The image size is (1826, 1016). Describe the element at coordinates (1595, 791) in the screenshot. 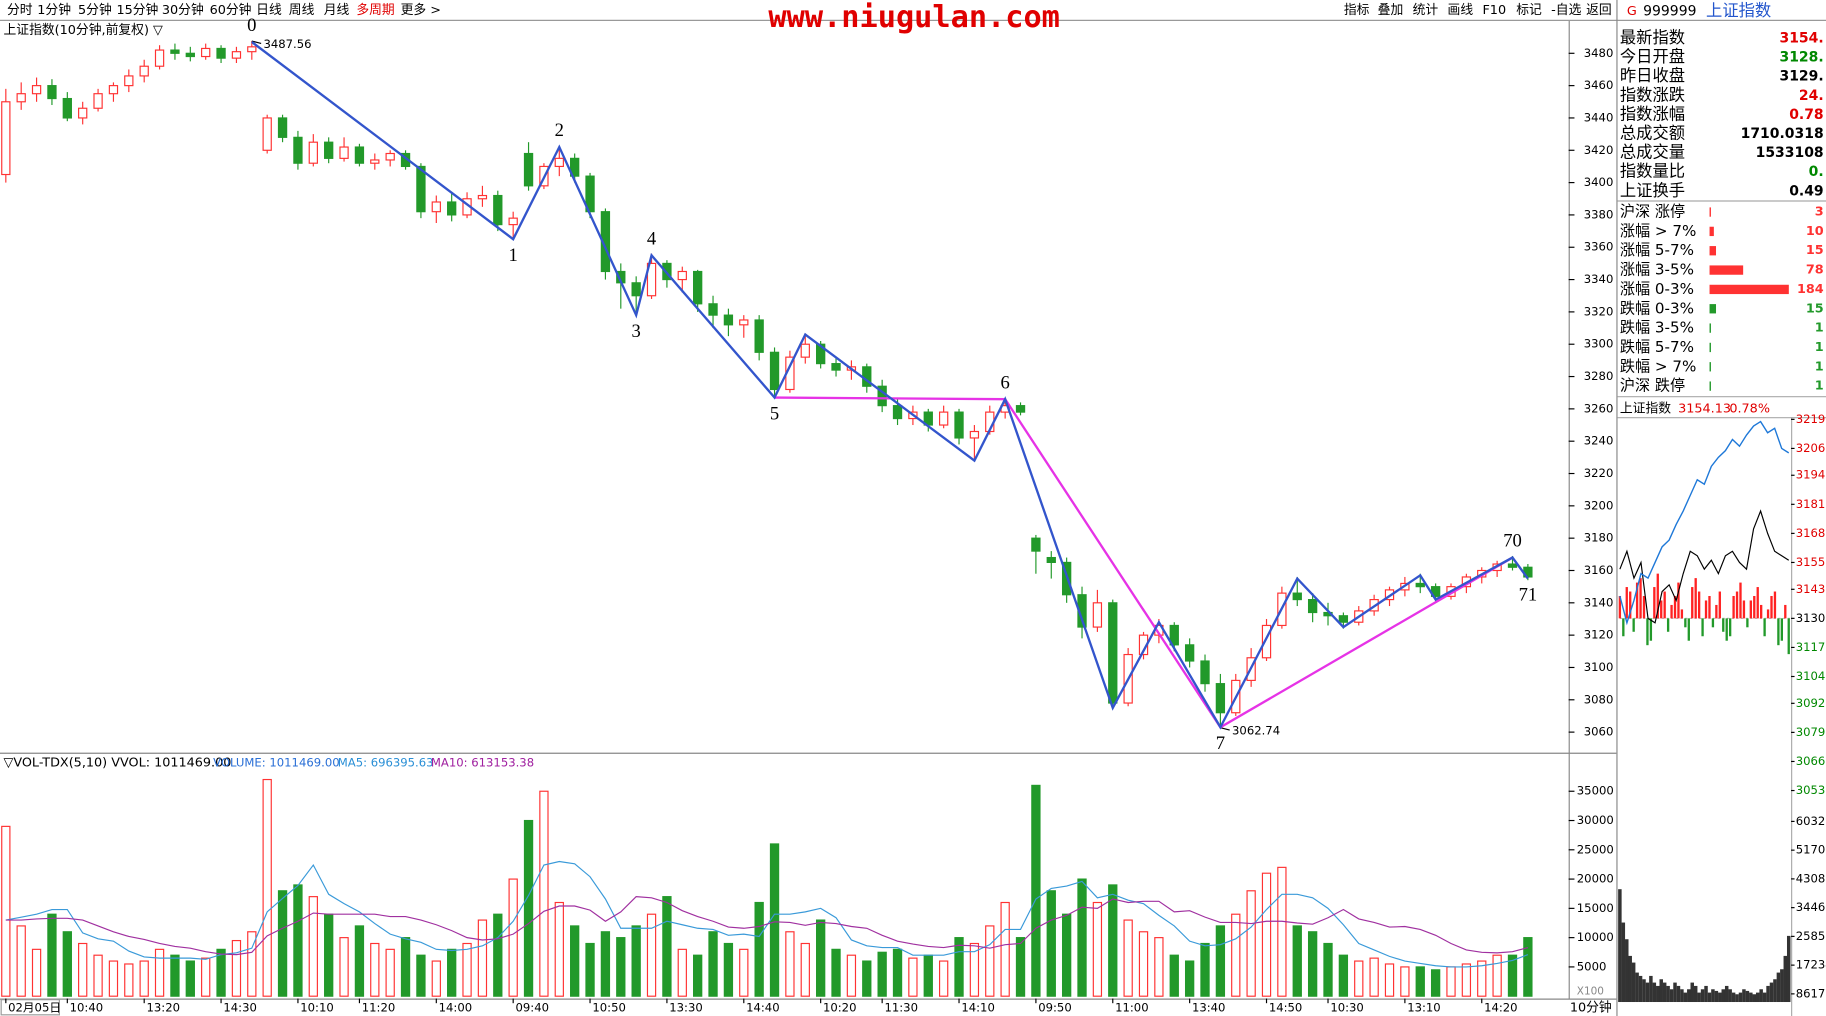

I see `volume-tick-label: 35000` at that location.